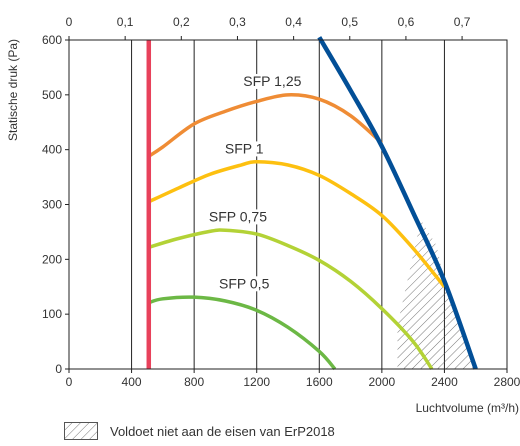  What do you see at coordinates (507, 382) in the screenshot?
I see `x-tick-label: 2800` at bounding box center [507, 382].